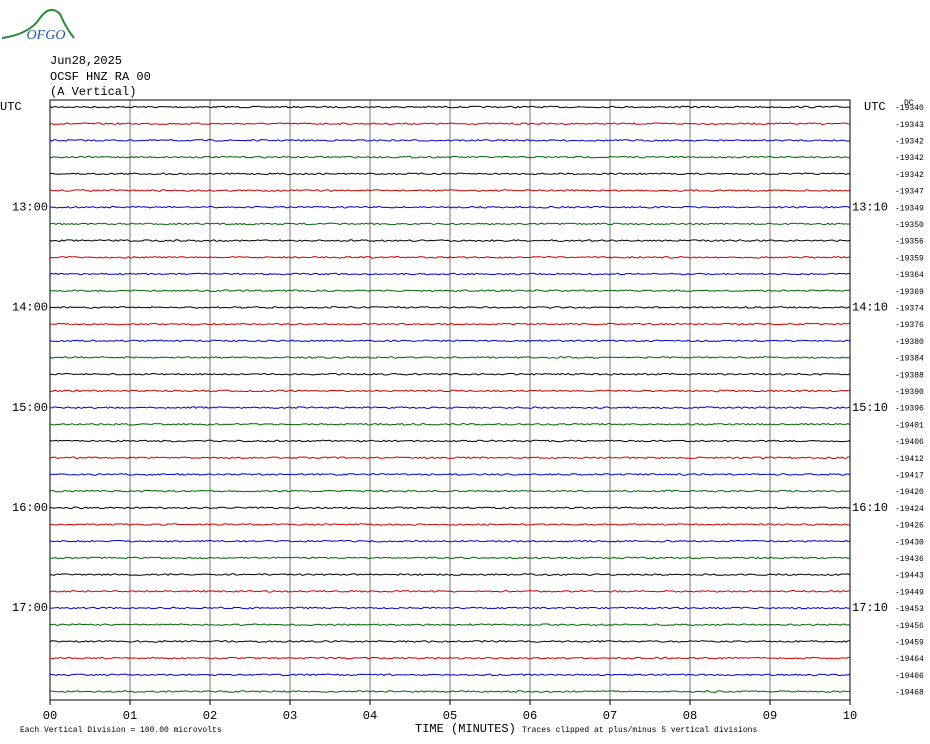 This screenshot has height=744, width=930. What do you see at coordinates (870, 508) in the screenshot?
I see `right-time-label: 16:10` at bounding box center [870, 508].